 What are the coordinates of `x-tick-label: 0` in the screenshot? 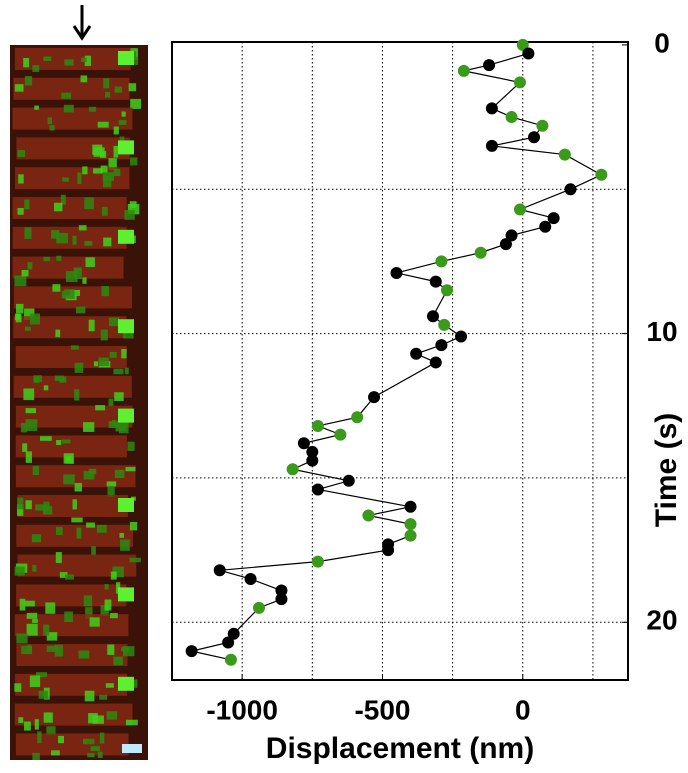 It's located at (523, 709).